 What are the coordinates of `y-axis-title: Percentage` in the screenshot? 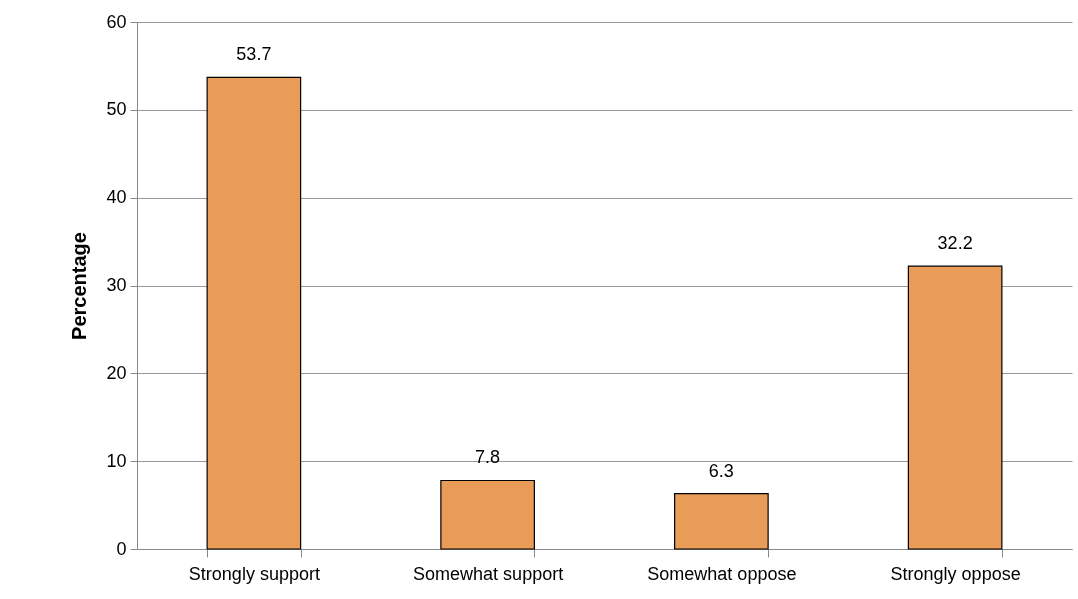 It's located at (79, 286).